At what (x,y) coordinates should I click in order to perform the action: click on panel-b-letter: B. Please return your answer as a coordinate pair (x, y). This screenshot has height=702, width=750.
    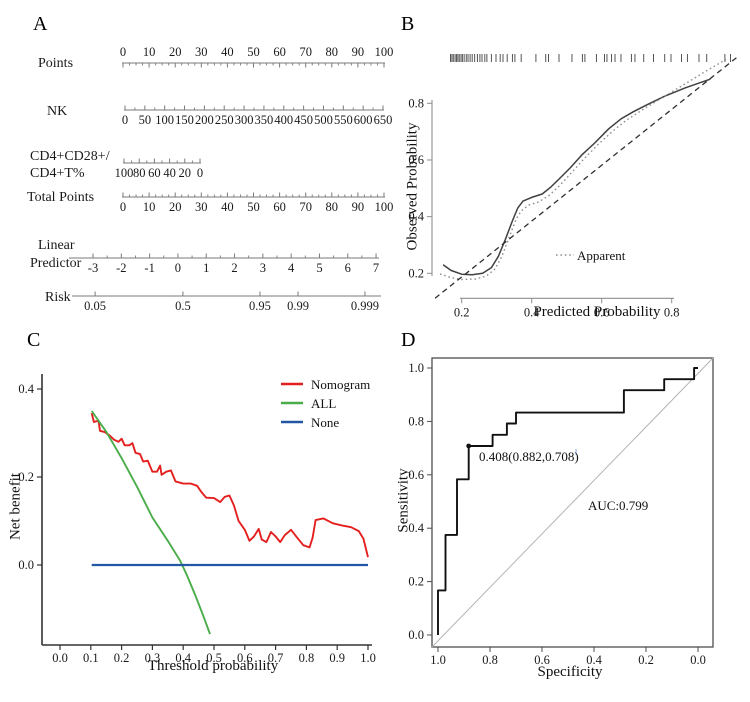
    Looking at the image, I should click on (408, 24).